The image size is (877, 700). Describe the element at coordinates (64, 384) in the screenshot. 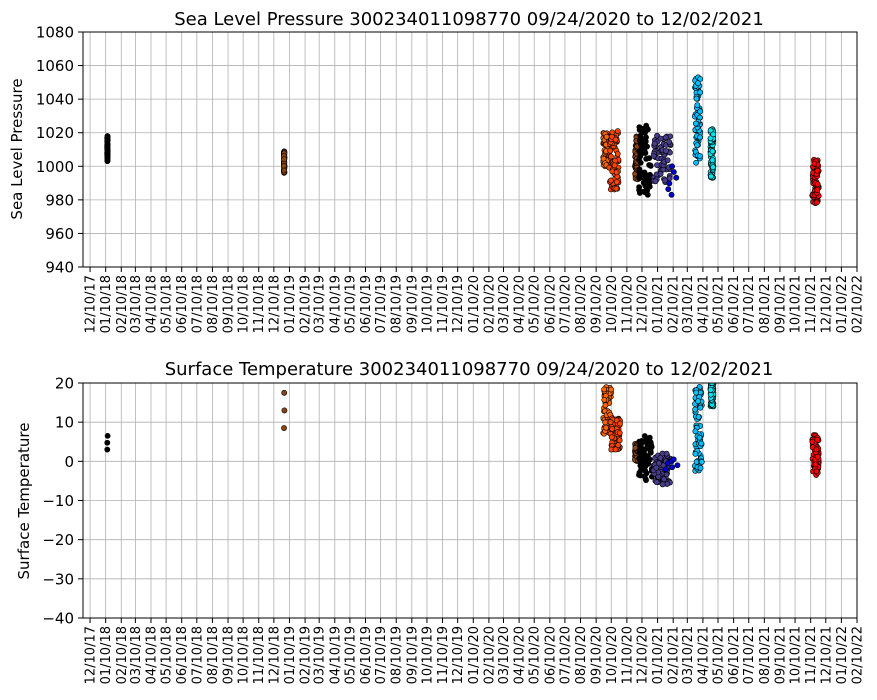

I see `temperature-y-tick-label: 20` at that location.